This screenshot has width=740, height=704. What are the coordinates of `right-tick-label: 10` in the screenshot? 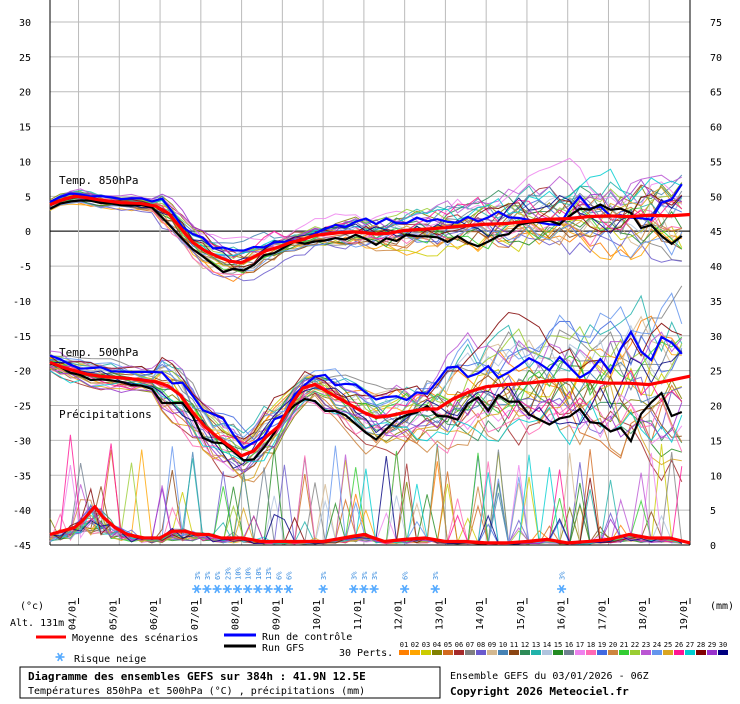 It's located at (716, 476).